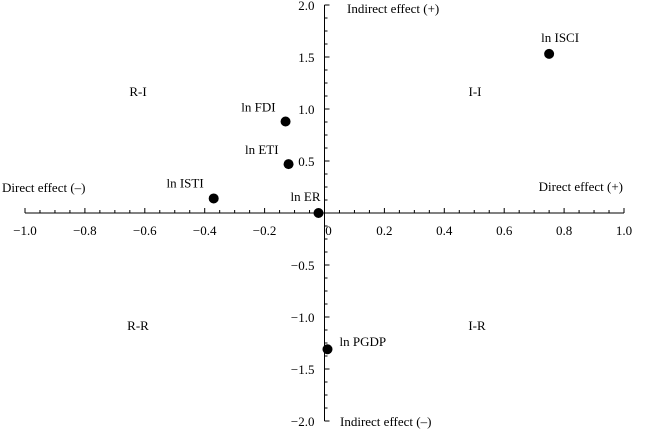  What do you see at coordinates (306, 196) in the screenshot?
I see `point-label: ln ER` at bounding box center [306, 196].